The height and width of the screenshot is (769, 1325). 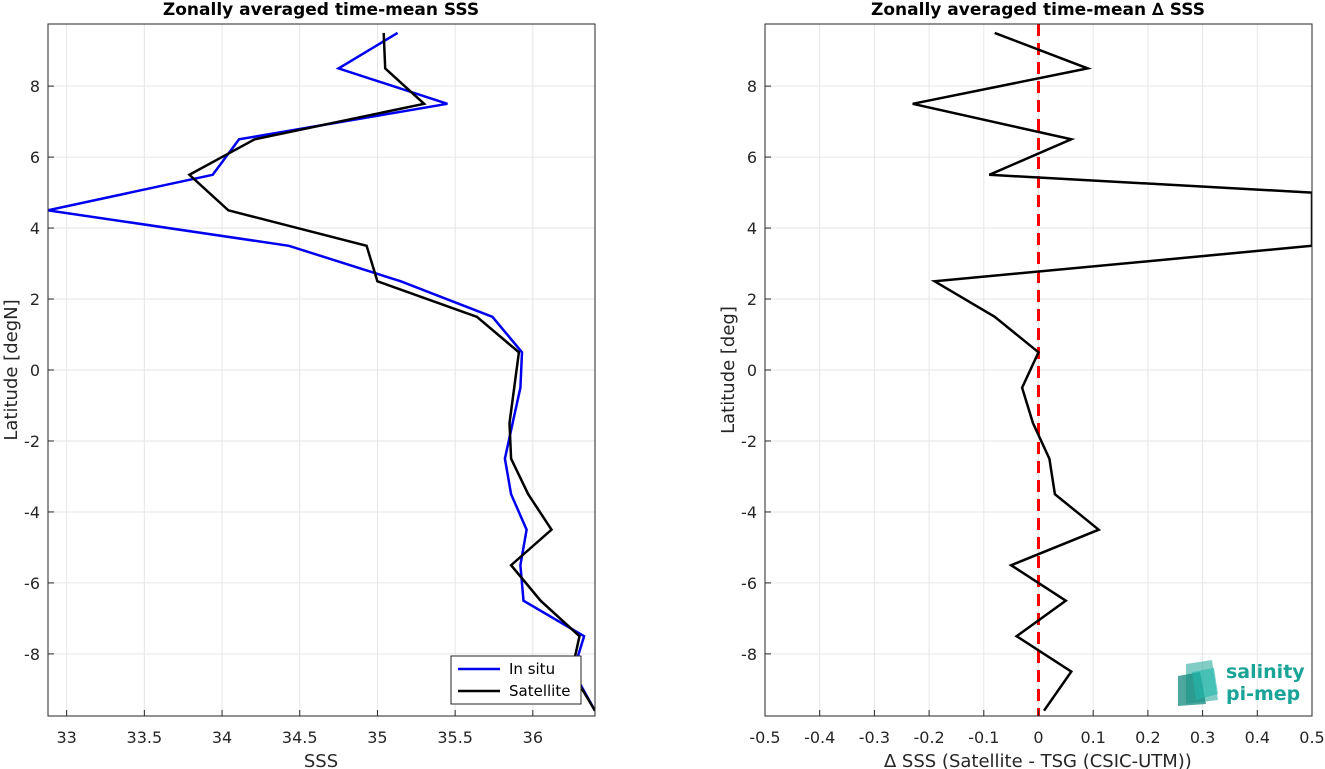 What do you see at coordinates (752, 299) in the screenshot?
I see `delta-y-tick-label: 2` at bounding box center [752, 299].